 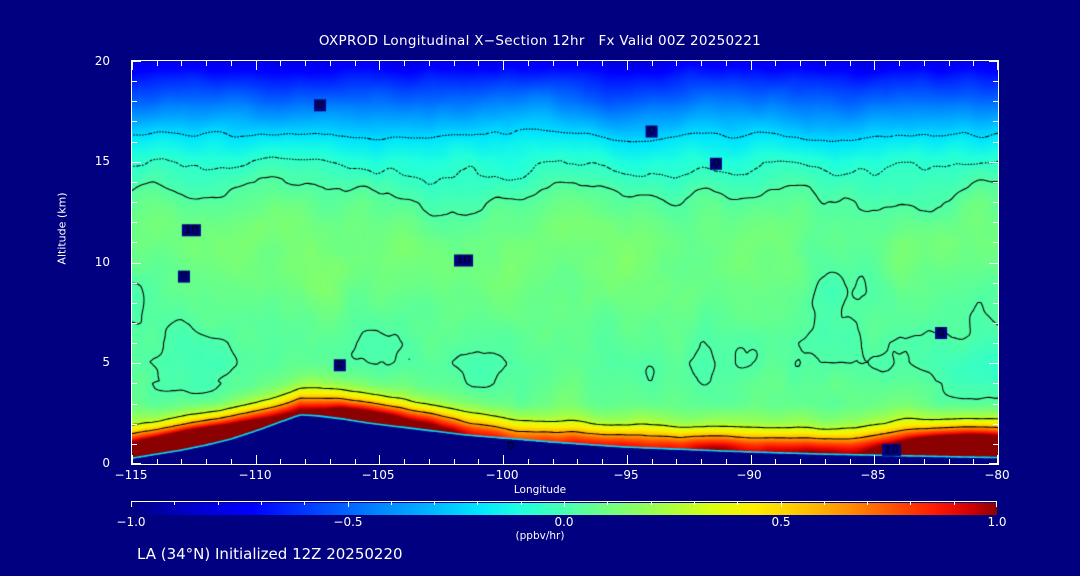 I want to click on colorbar-tick-max: 1.0, so click(x=997, y=522).